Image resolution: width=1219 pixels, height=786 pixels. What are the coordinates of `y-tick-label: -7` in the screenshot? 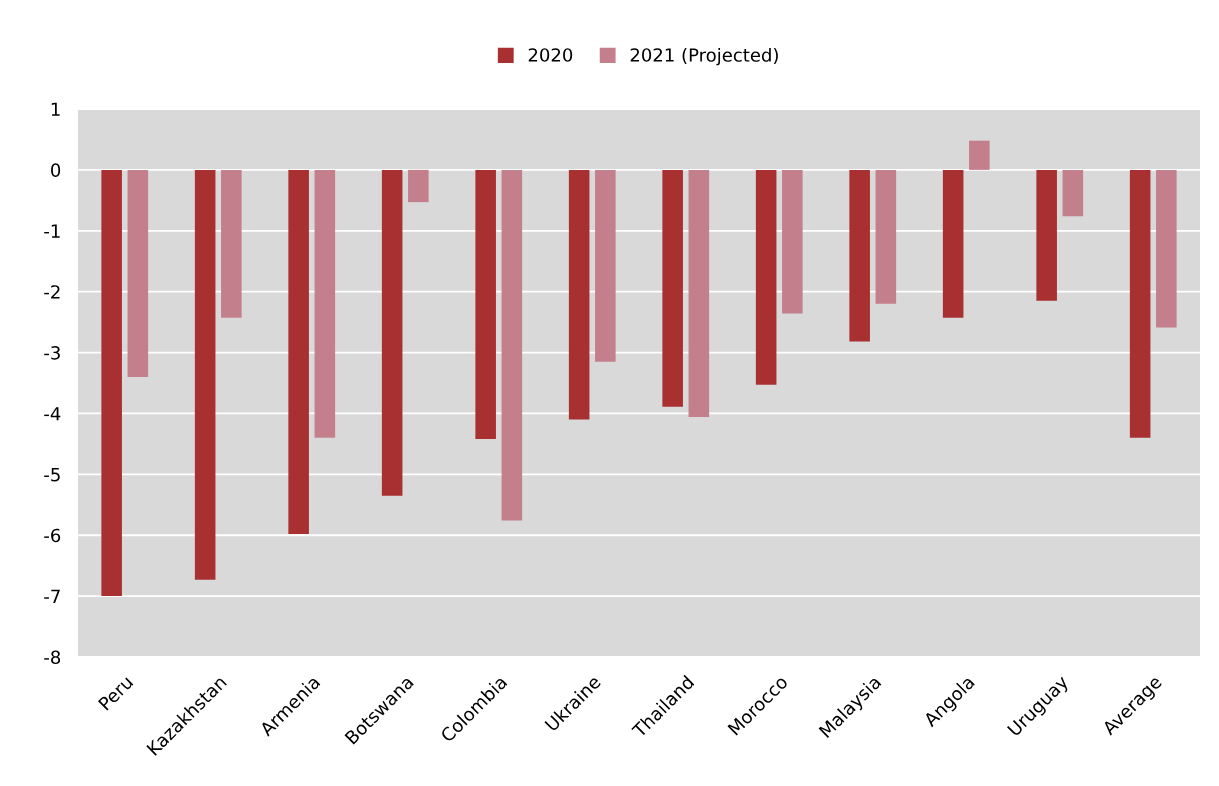 It's located at (52, 596).